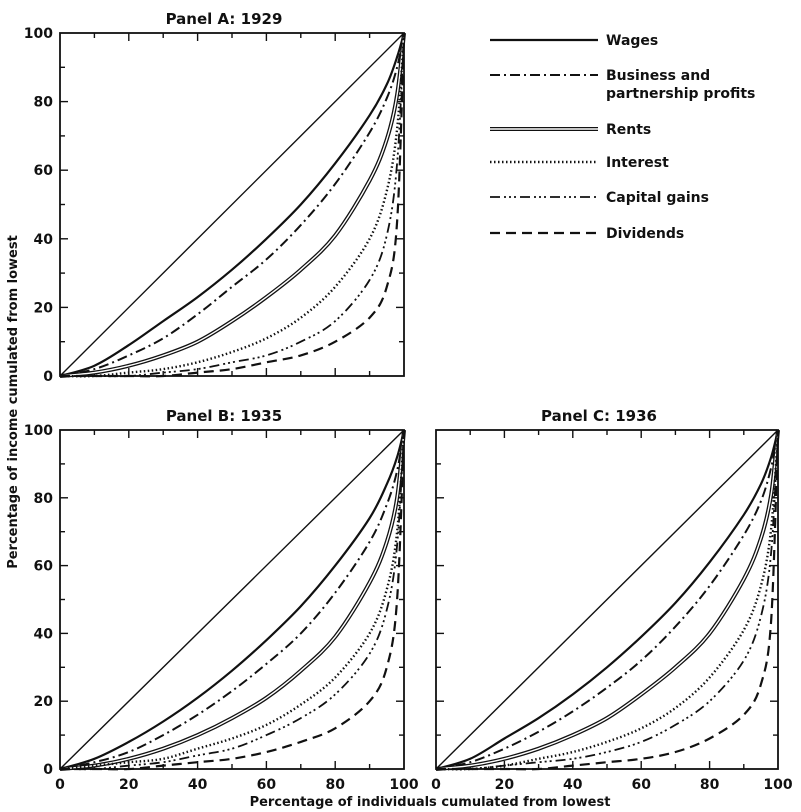  I want to click on panel-title: Panel A: 1929, so click(224, 19).